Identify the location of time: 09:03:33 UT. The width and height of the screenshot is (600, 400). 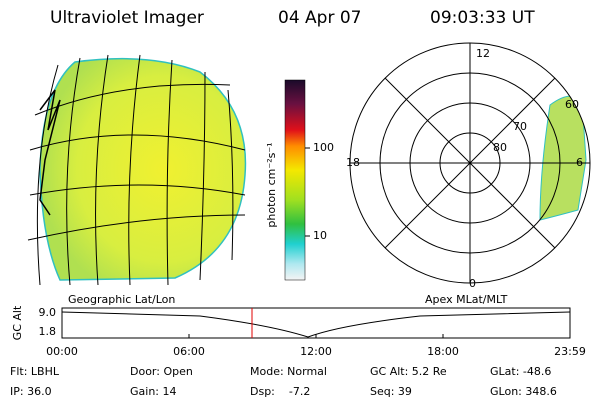
(482, 18).